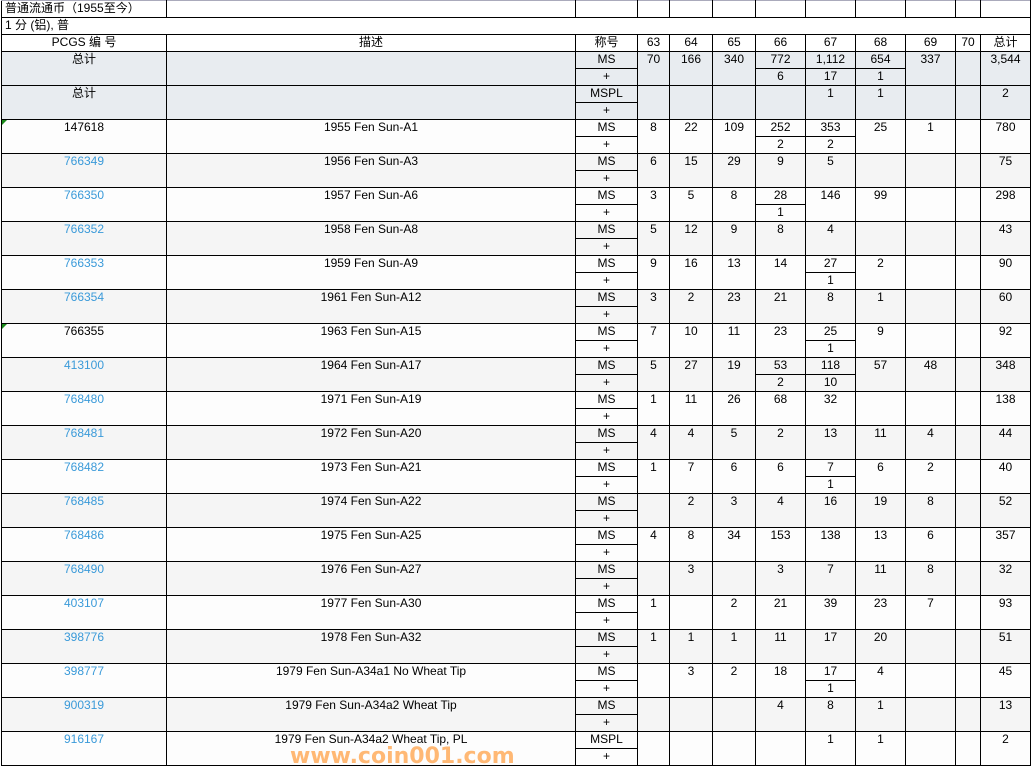 The height and width of the screenshot is (769, 1031). What do you see at coordinates (880, 374) in the screenshot?
I see `grade-count-cell: 57` at bounding box center [880, 374].